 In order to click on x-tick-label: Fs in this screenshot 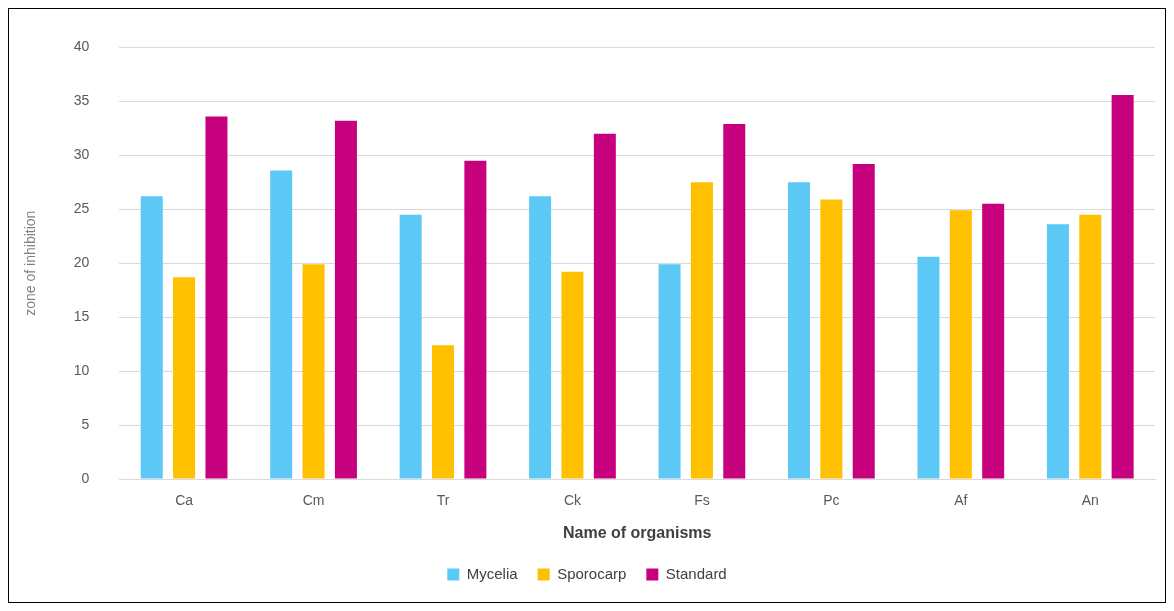, I will do `click(702, 500)`.